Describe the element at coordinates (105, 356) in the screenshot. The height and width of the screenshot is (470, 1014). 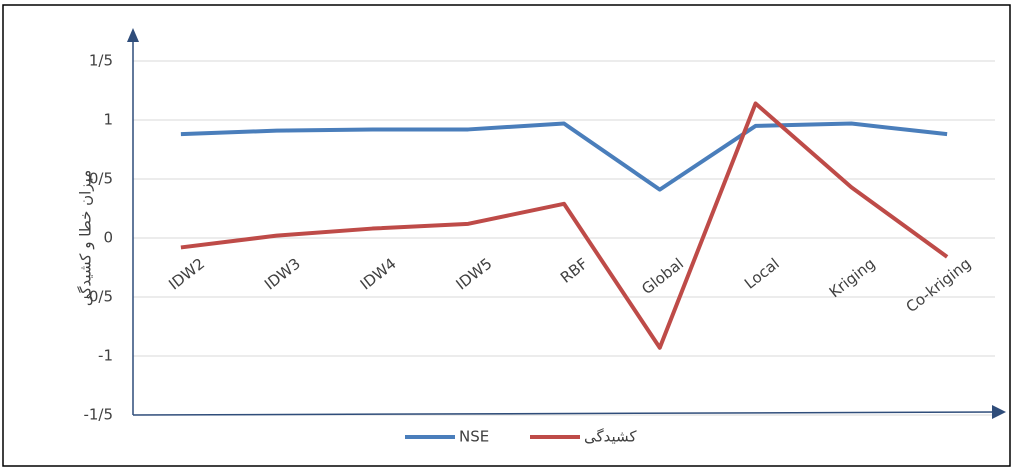
I see `y-tick-label: -1` at that location.